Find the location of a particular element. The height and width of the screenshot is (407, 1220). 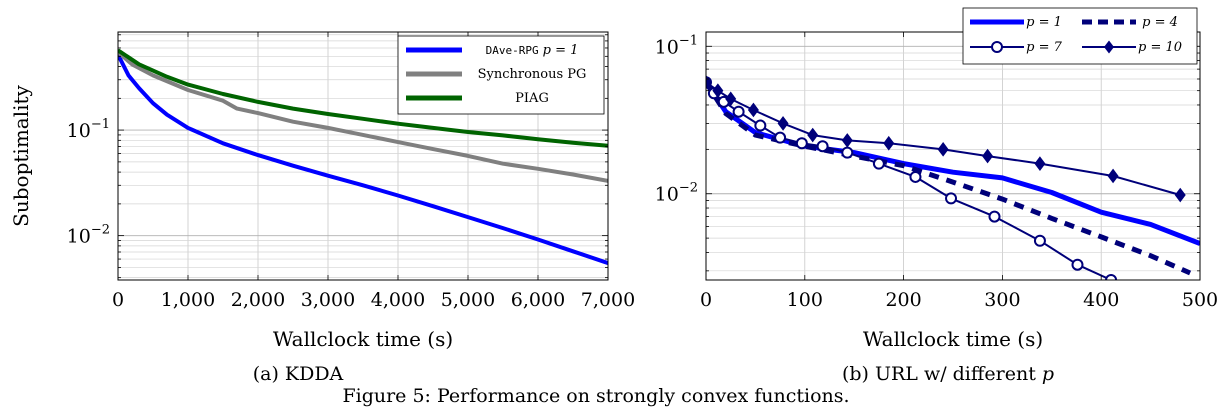

legend-label-p10: p = 10 is located at coordinates (1160, 47).